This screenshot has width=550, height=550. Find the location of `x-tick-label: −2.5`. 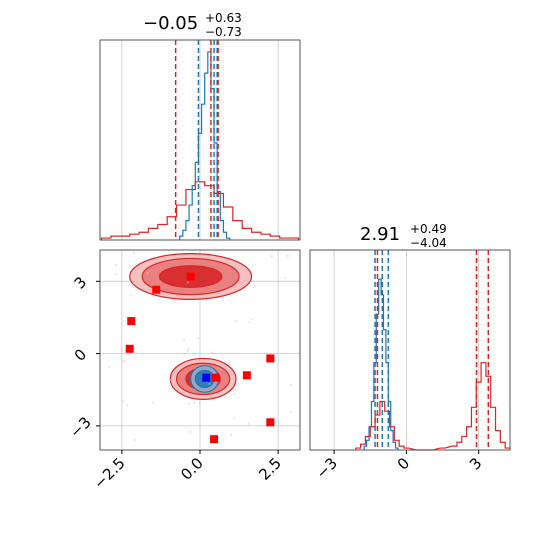

x-tick-label: −2.5 is located at coordinates (109, 473).